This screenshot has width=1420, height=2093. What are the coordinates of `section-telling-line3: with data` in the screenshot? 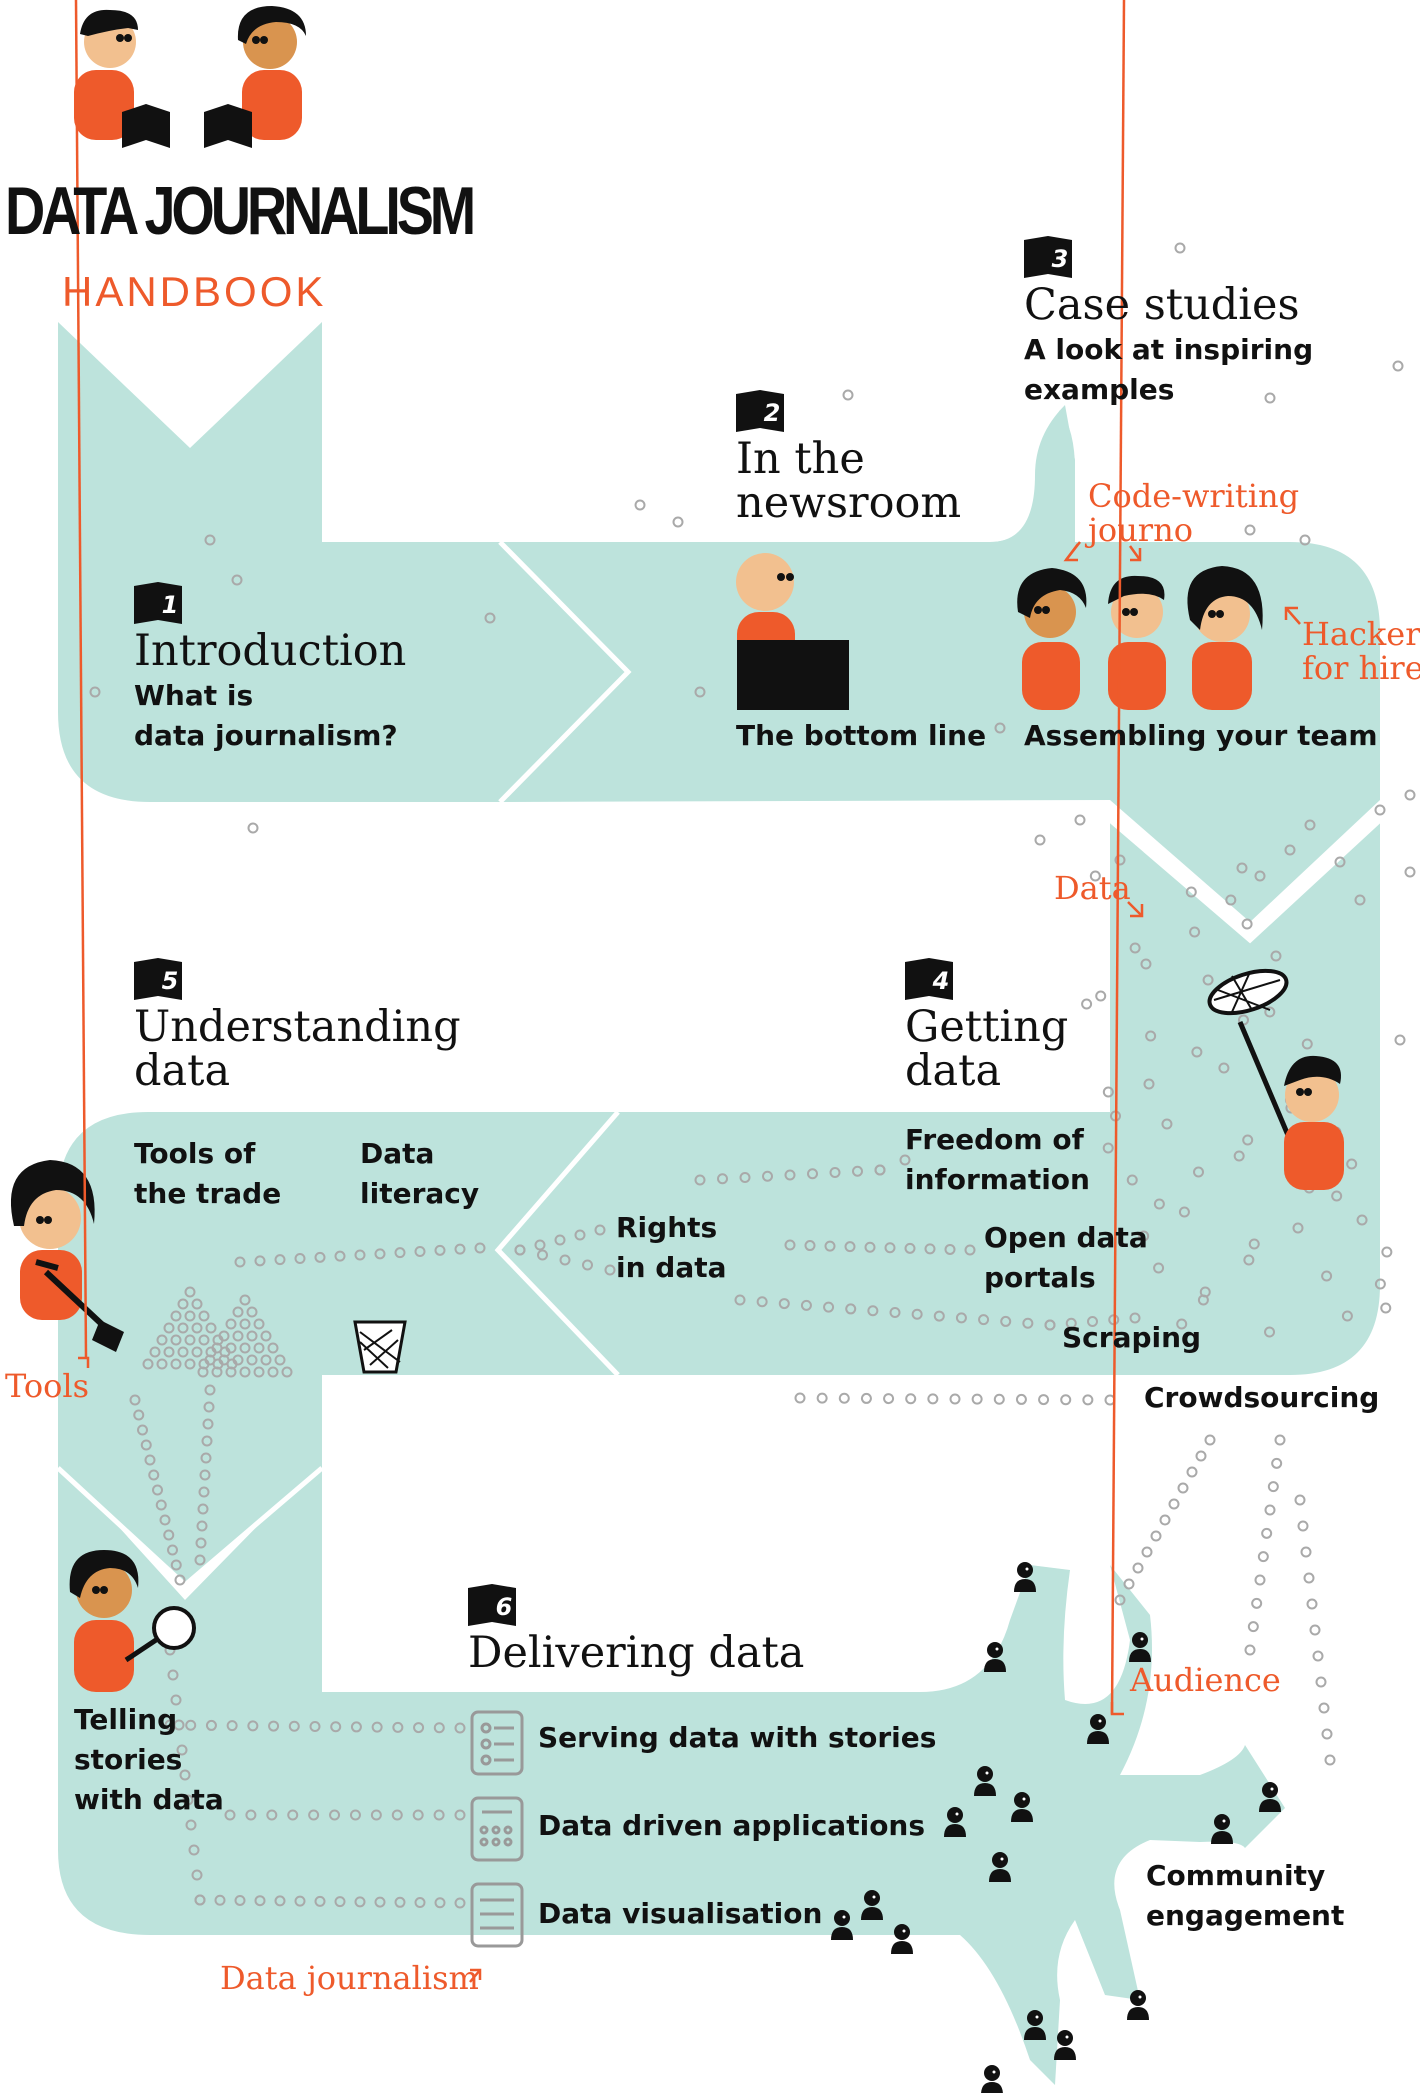 It's located at (149, 1799).